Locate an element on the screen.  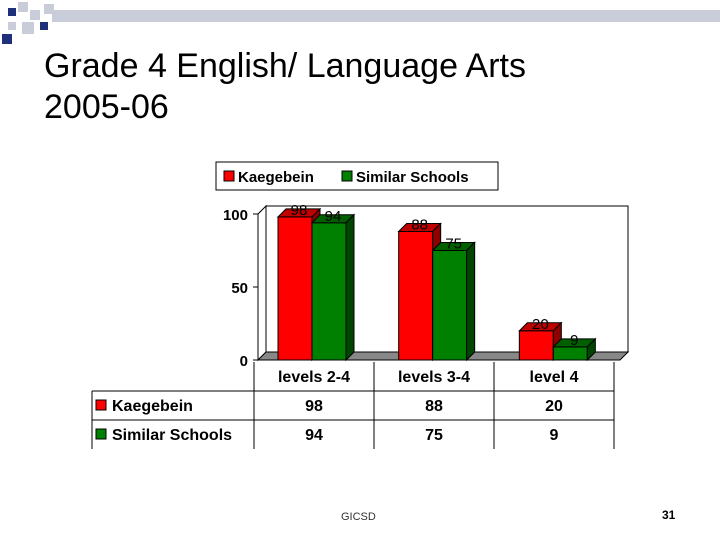
data-label: 20 is located at coordinates (540, 324).